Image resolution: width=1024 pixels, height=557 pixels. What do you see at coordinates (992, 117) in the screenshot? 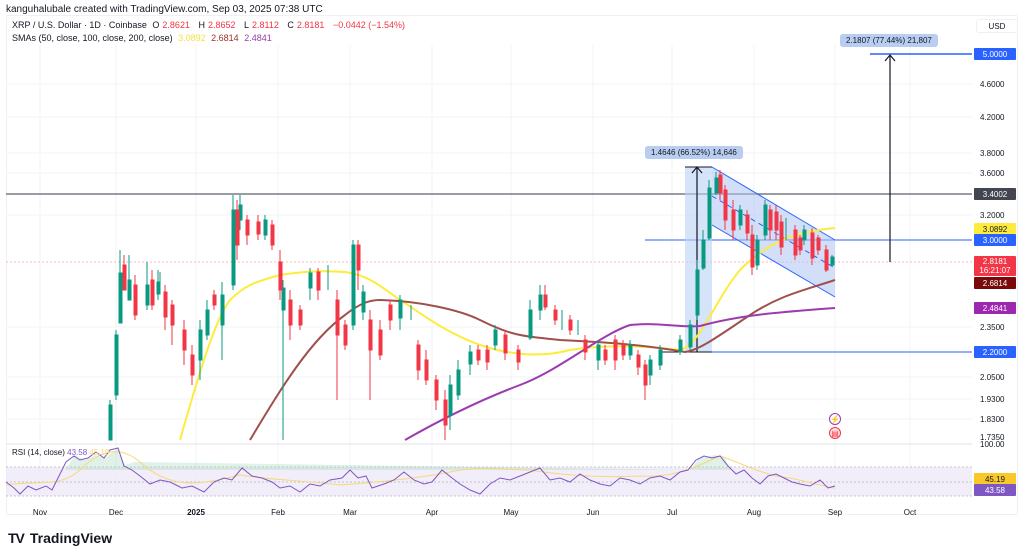
I see `price-tick: 4.2000` at bounding box center [992, 117].